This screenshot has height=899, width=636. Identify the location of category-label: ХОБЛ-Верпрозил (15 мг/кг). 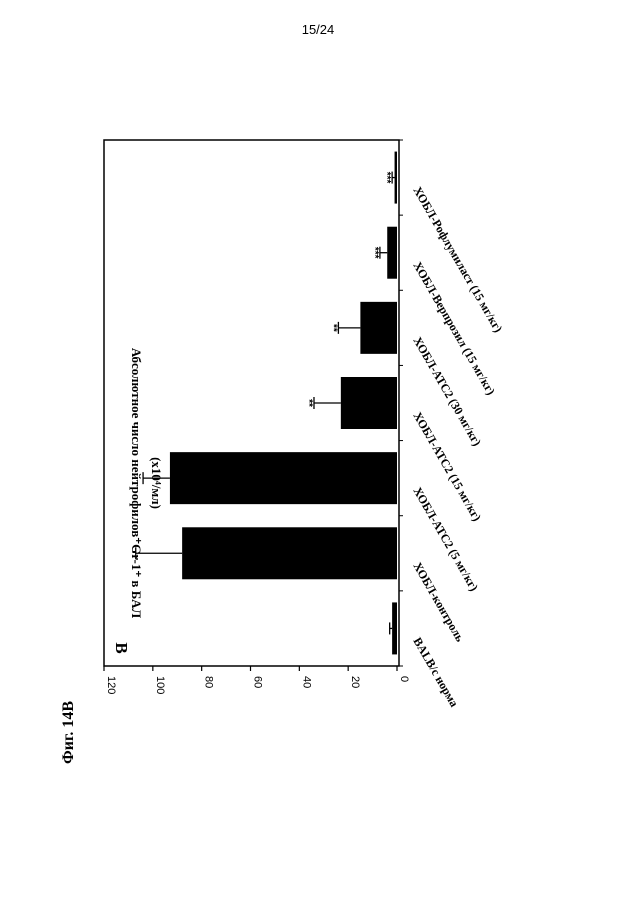
(454, 328).